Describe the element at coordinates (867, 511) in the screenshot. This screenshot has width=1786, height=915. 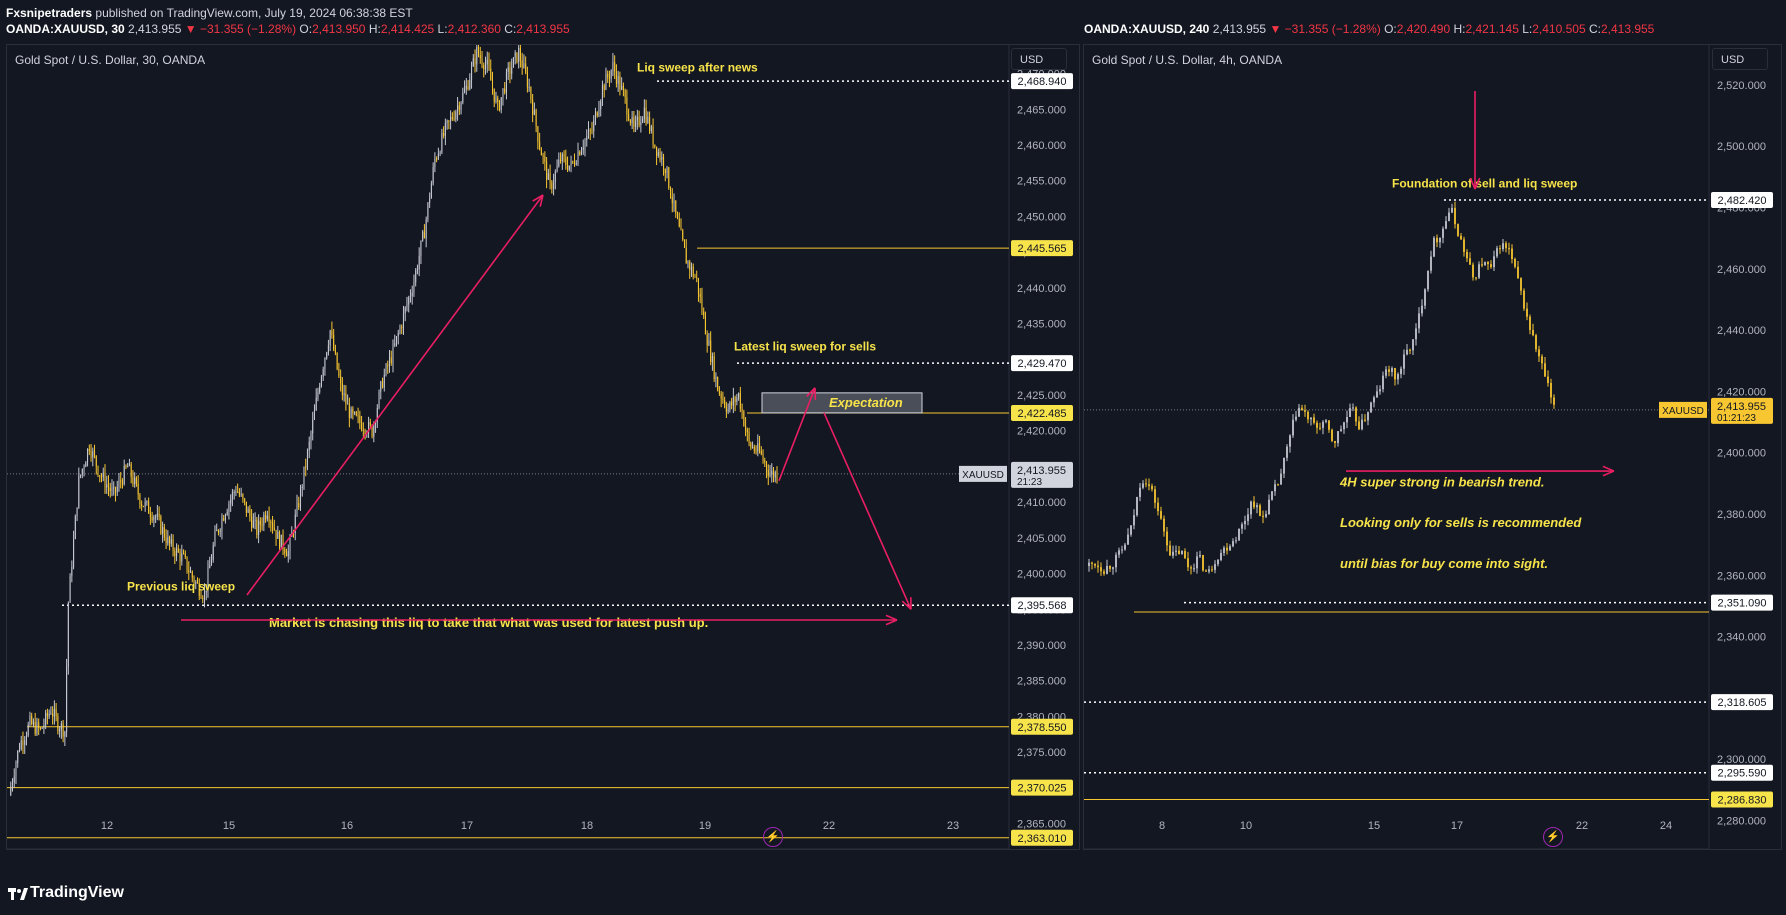
I see `expectation-down-arrow` at that location.